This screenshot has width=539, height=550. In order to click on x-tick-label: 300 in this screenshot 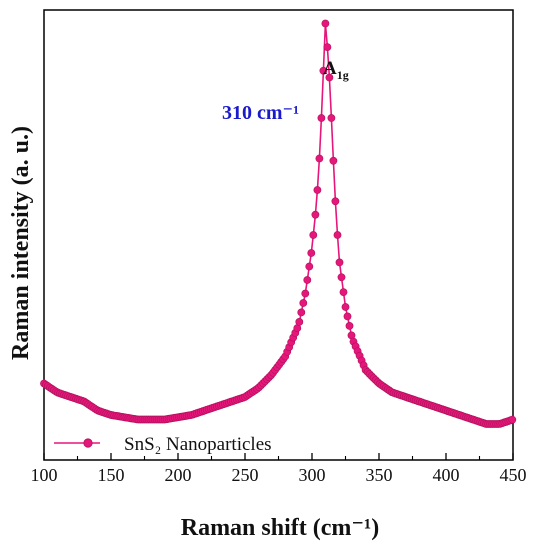, I will do `click(312, 475)`.